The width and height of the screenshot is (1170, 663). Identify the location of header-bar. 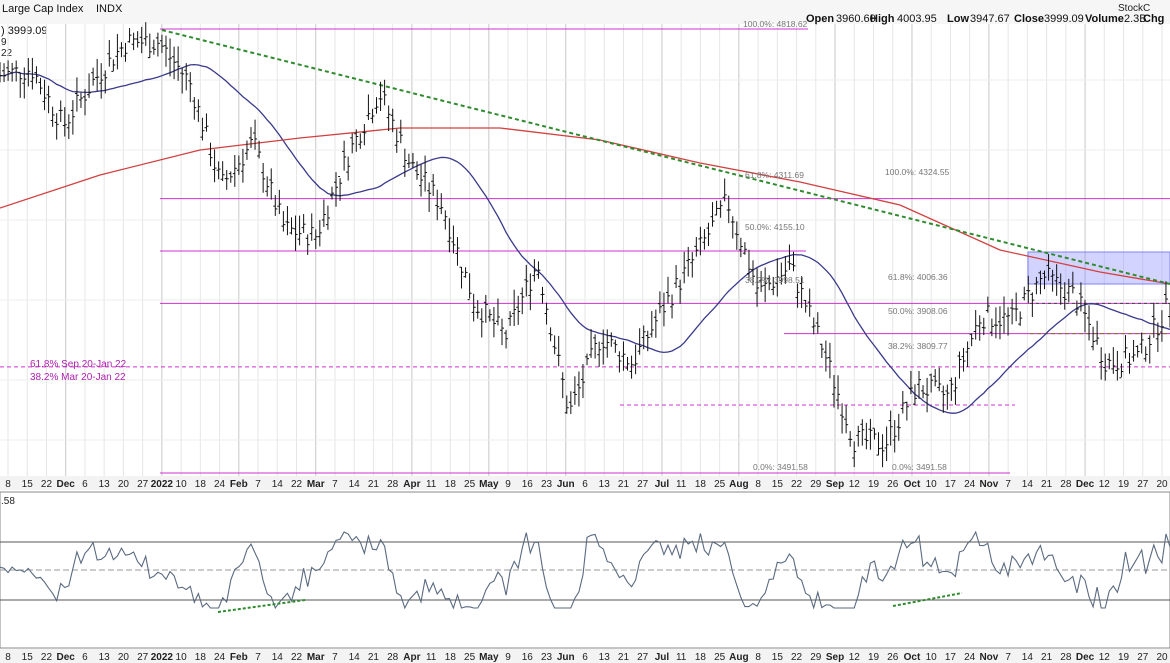
(585, 12).